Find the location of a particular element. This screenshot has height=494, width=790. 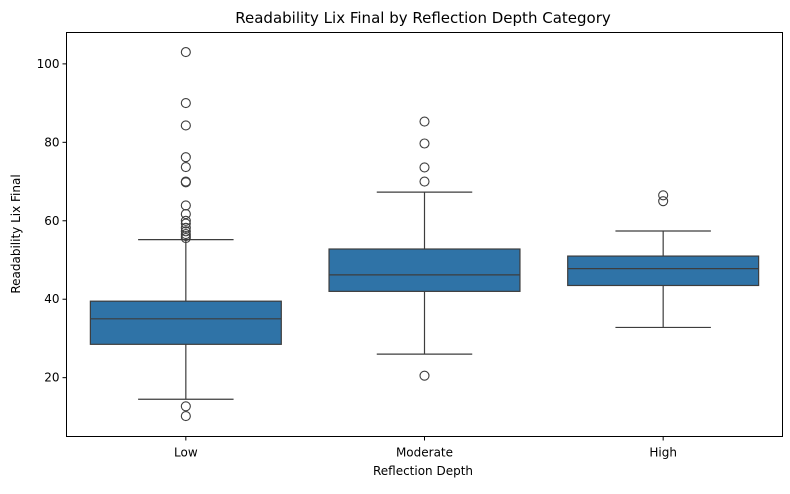

y-tick-label: 80 is located at coordinates (51, 142).